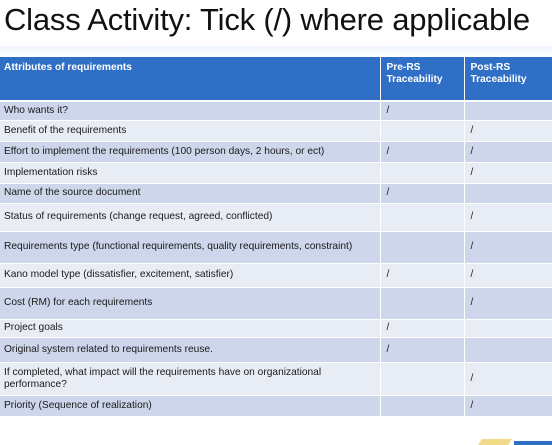 The width and height of the screenshot is (552, 445). I want to click on footer-accent-yellow, so click(495, 442).